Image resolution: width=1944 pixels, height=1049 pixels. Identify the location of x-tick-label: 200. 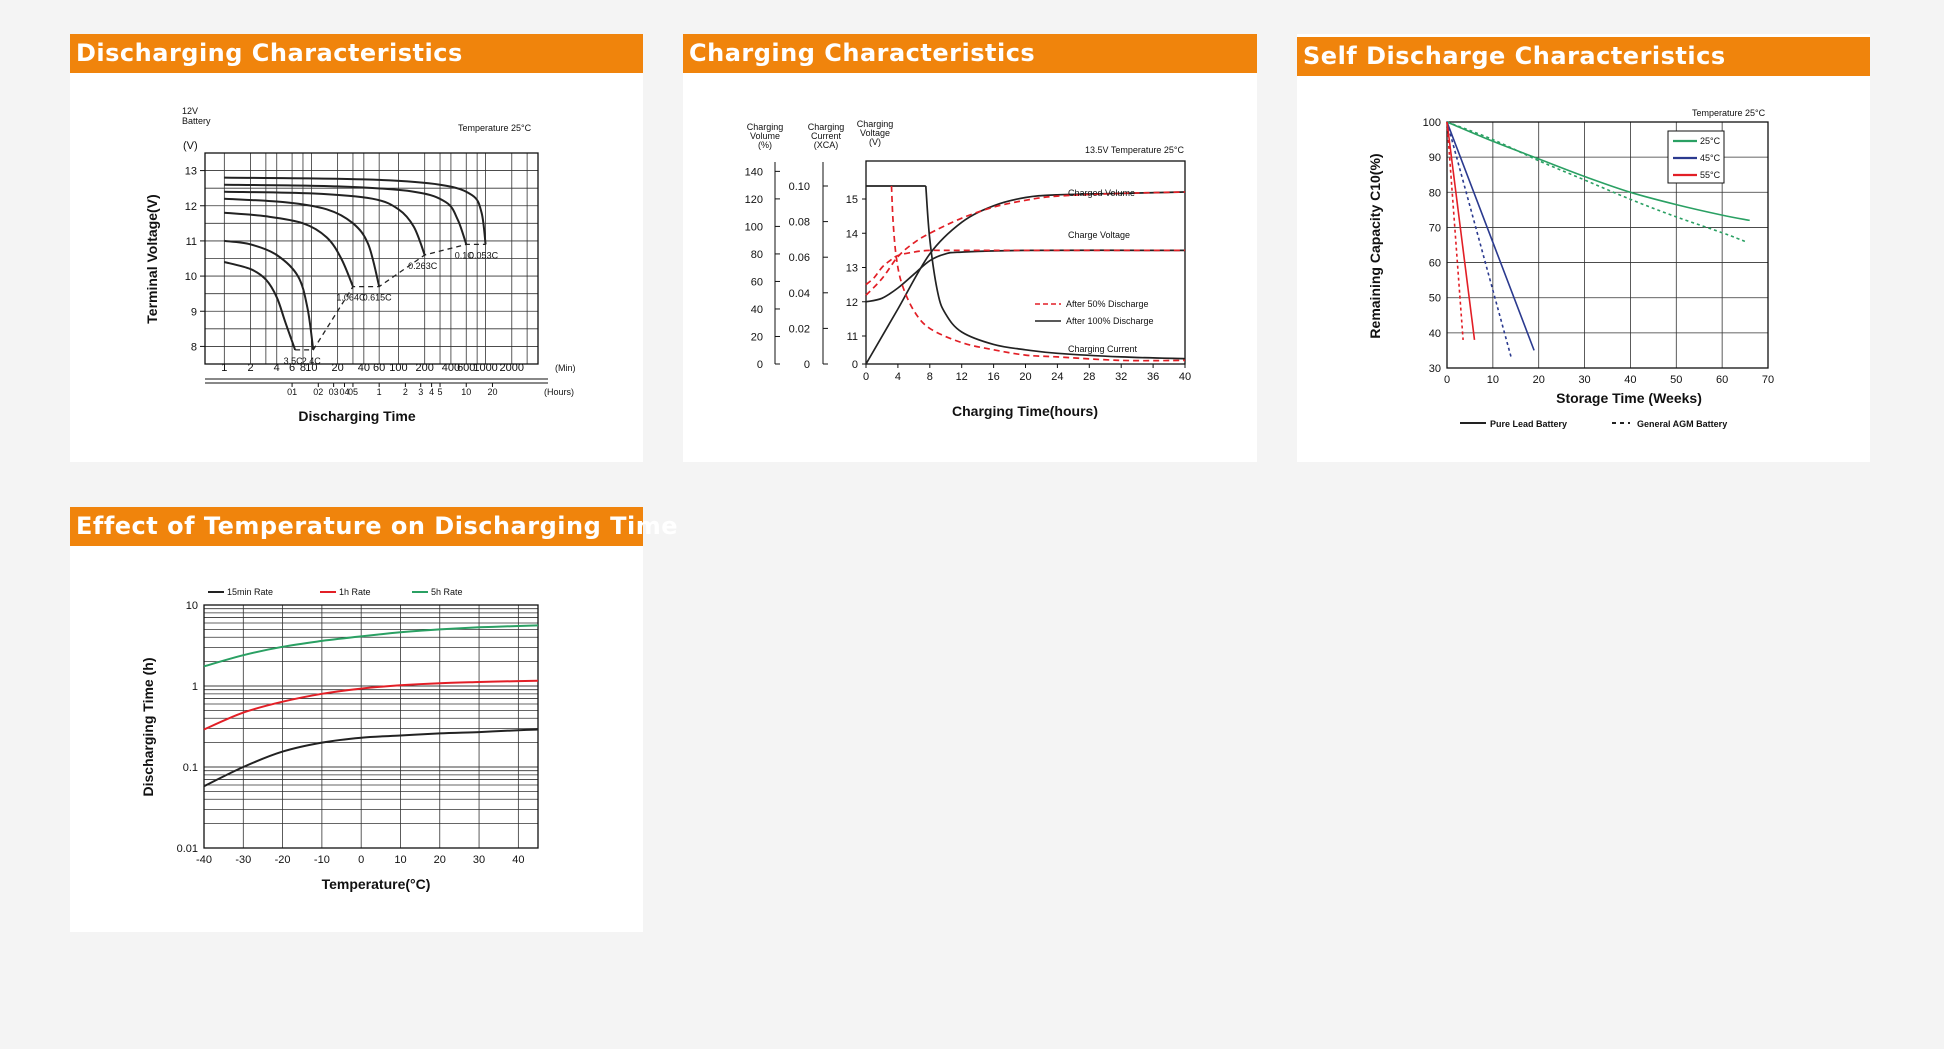
(425, 368).